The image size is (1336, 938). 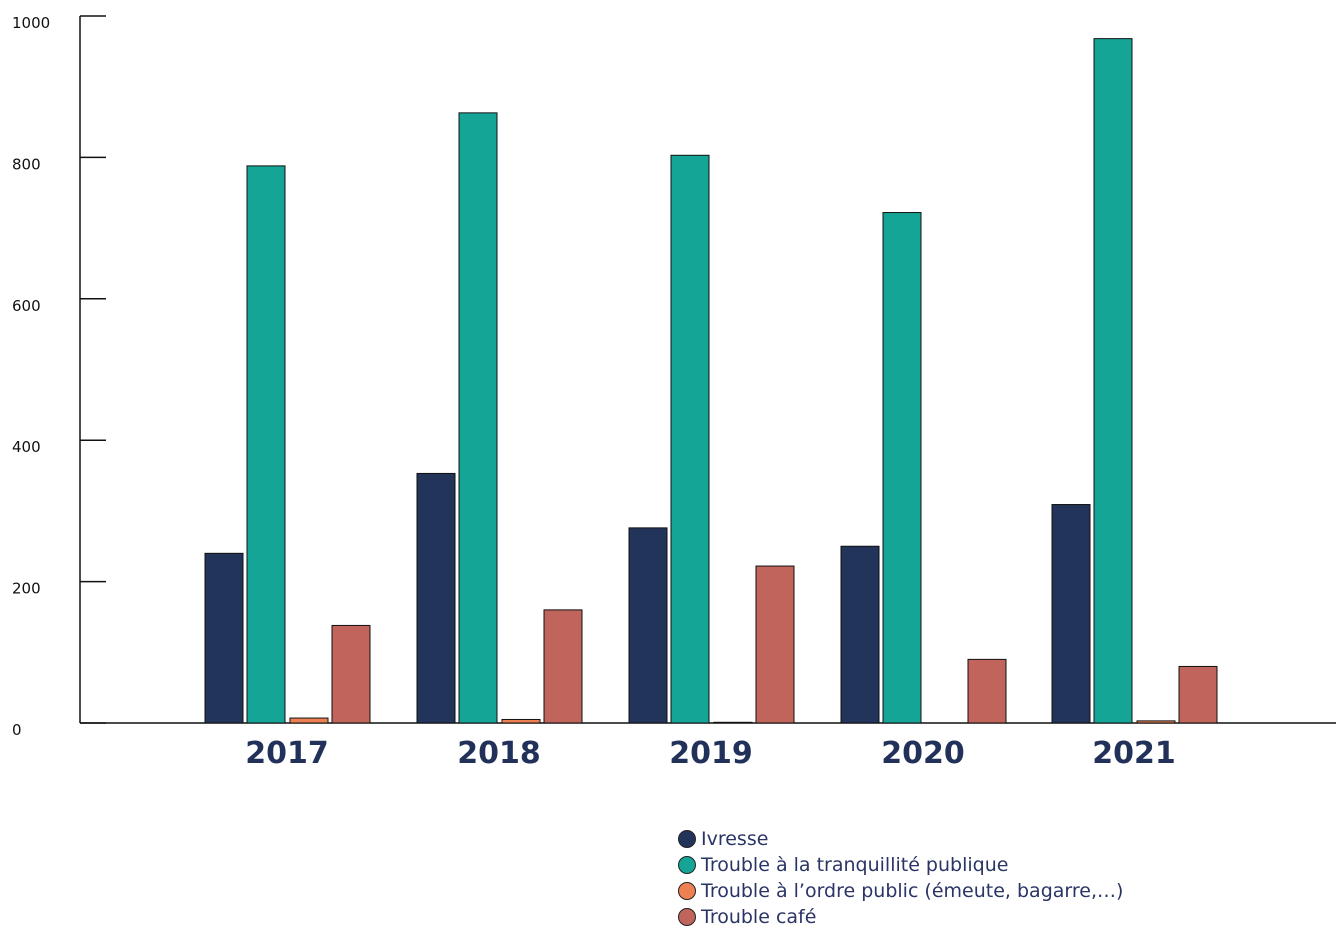 What do you see at coordinates (1134, 753) in the screenshot?
I see `x-category-label: 2021` at bounding box center [1134, 753].